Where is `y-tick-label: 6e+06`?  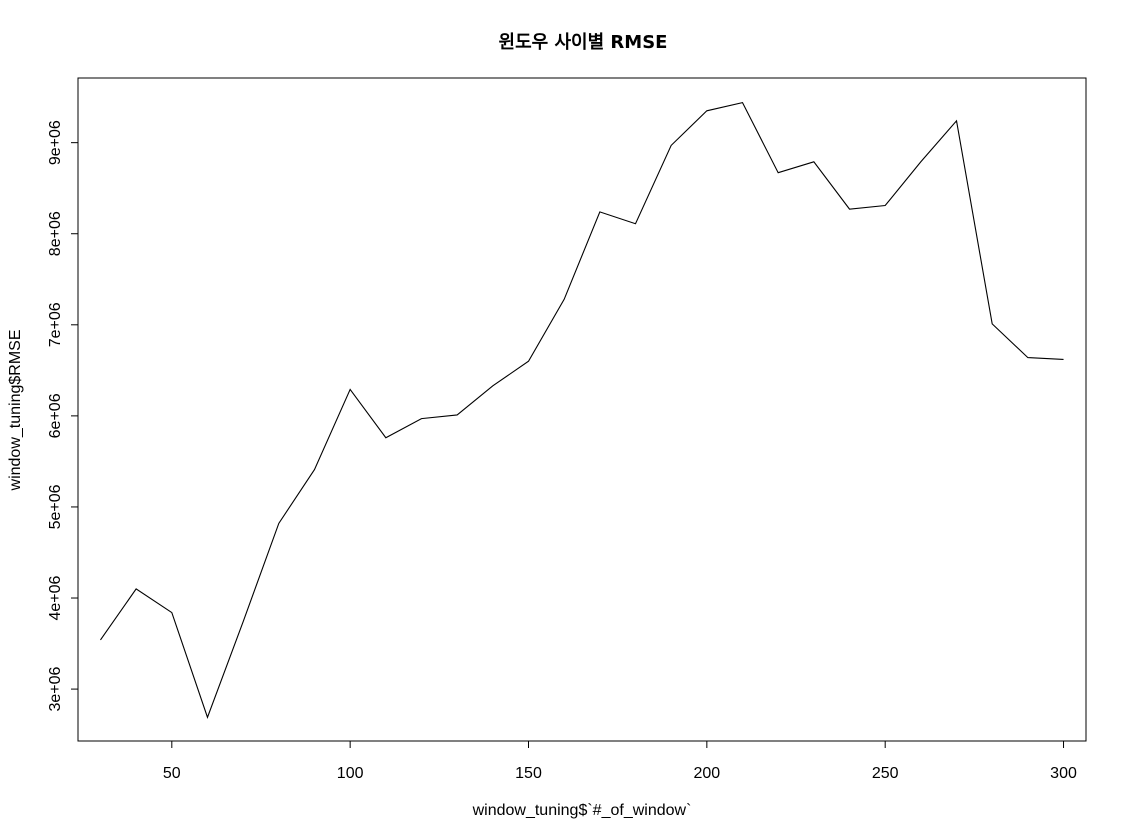 y-tick-label: 6e+06 is located at coordinates (55, 415).